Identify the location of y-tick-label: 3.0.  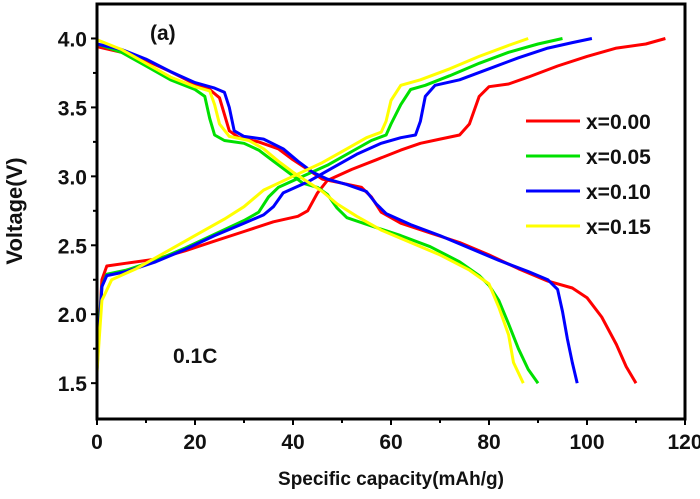
(72, 177).